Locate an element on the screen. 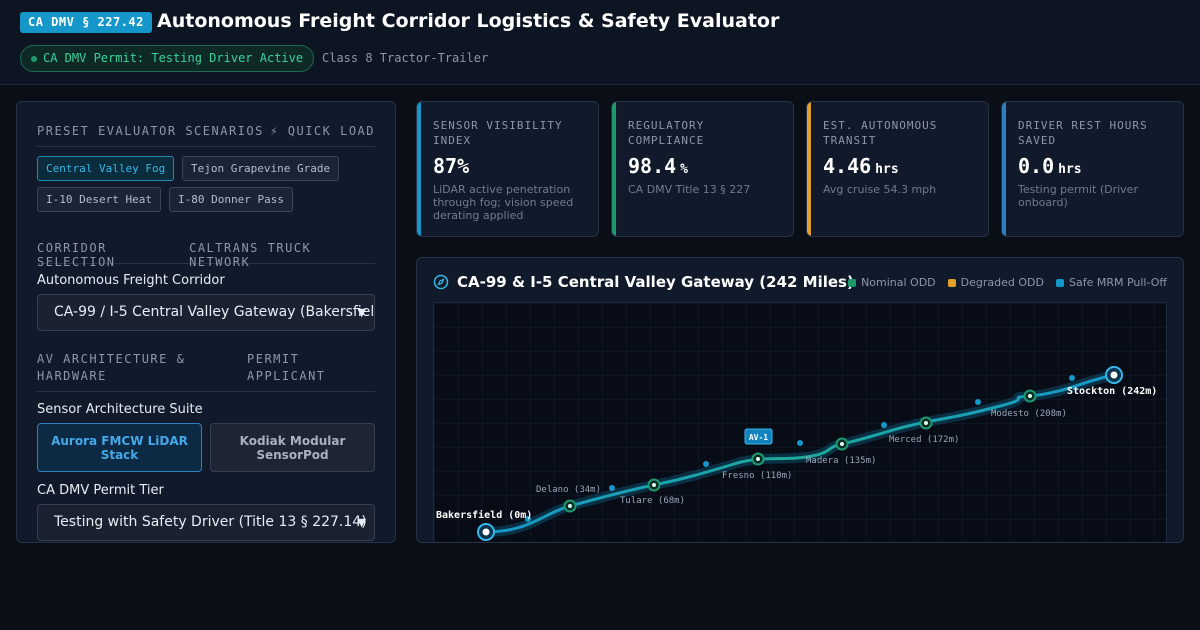  architecture-heading: AV ARCHITECTURE & HARDWARE is located at coordinates (111, 367).